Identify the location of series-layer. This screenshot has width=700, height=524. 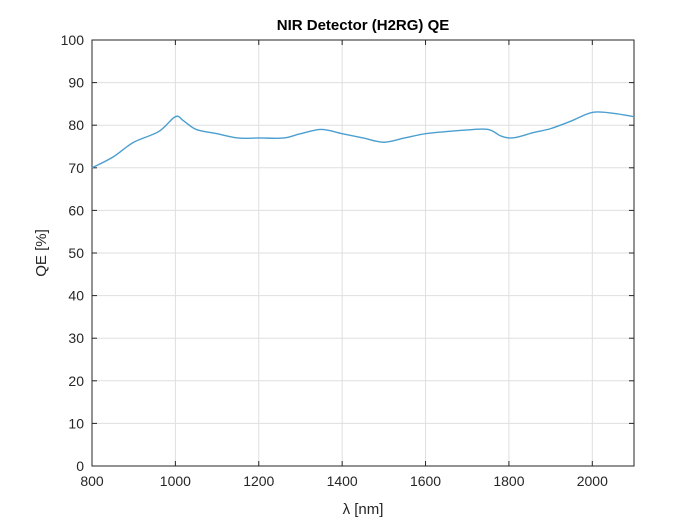
(363, 140).